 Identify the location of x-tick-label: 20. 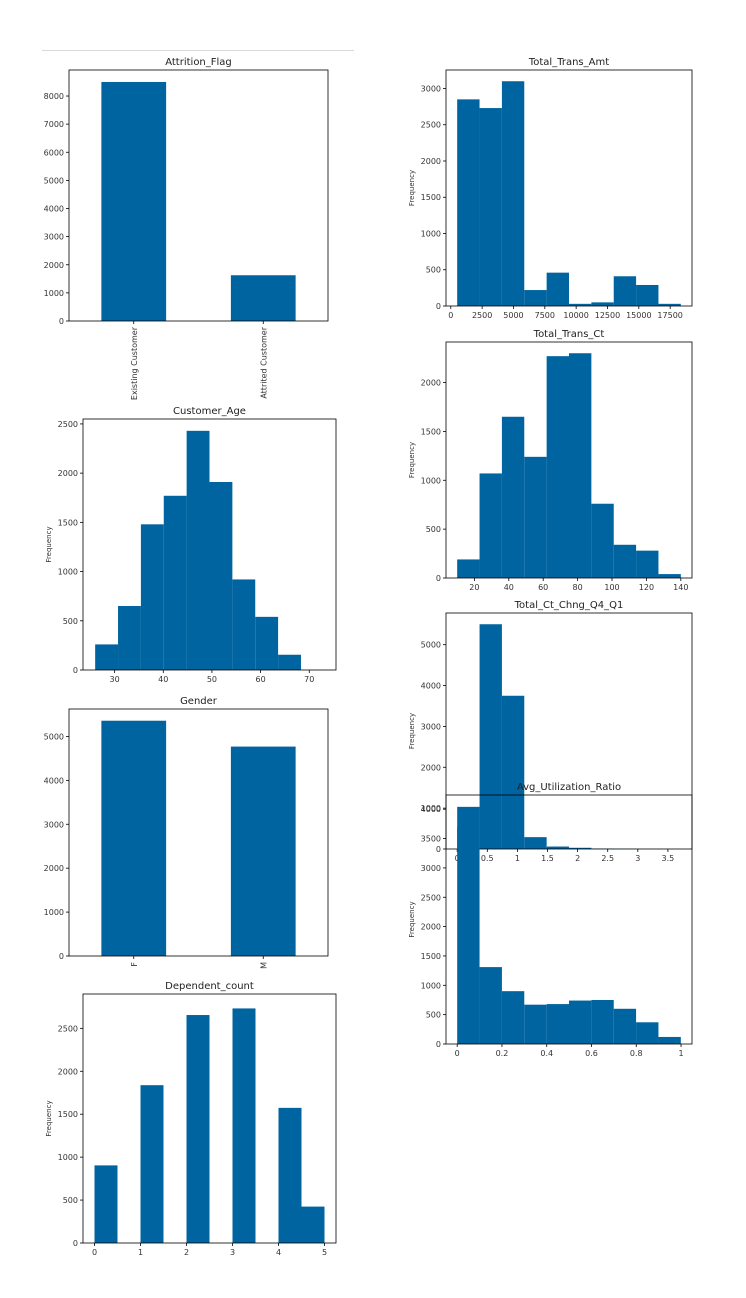
(474, 587).